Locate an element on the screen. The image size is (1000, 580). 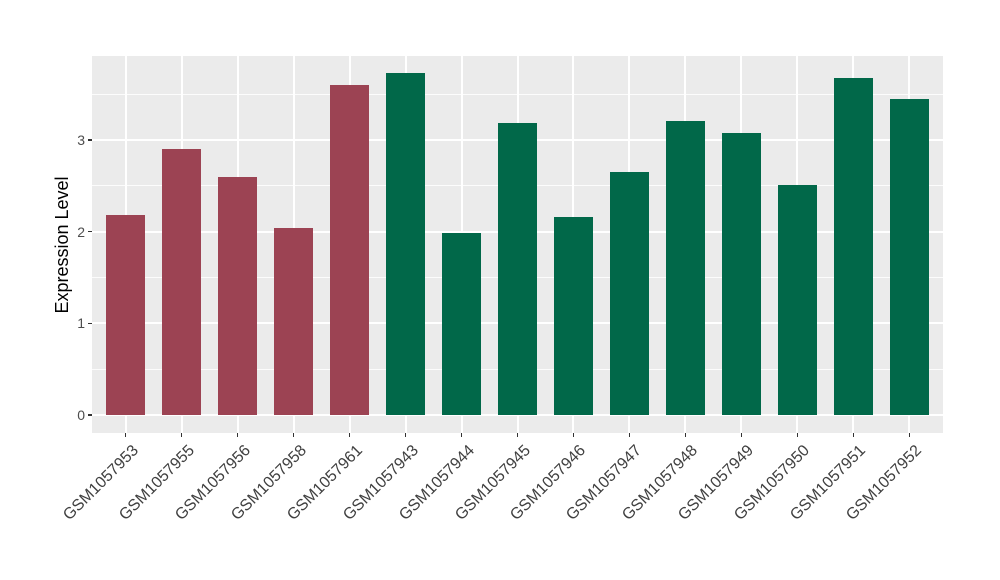
bar-GSM1057945 is located at coordinates (517, 269).